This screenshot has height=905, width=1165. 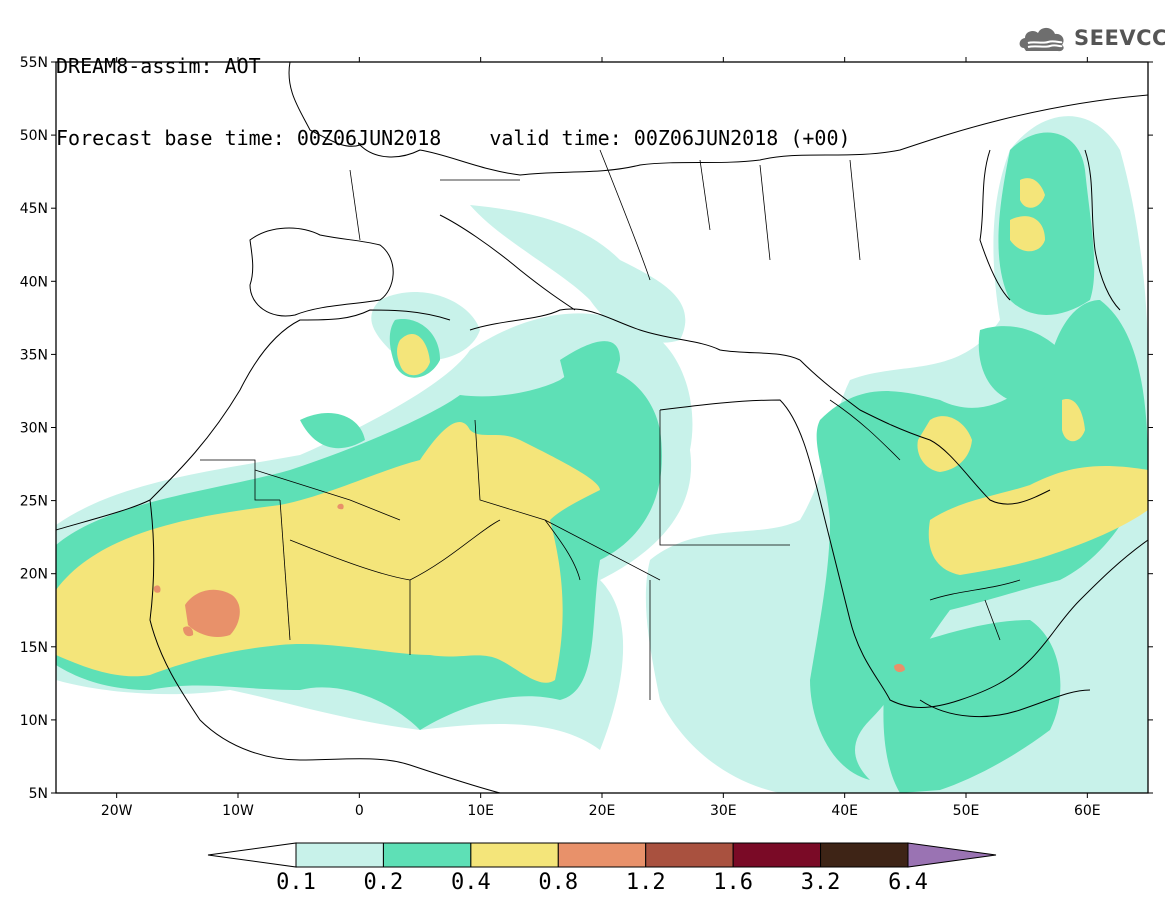 I want to click on colorbar-label: 0.4, so click(x=470, y=882).